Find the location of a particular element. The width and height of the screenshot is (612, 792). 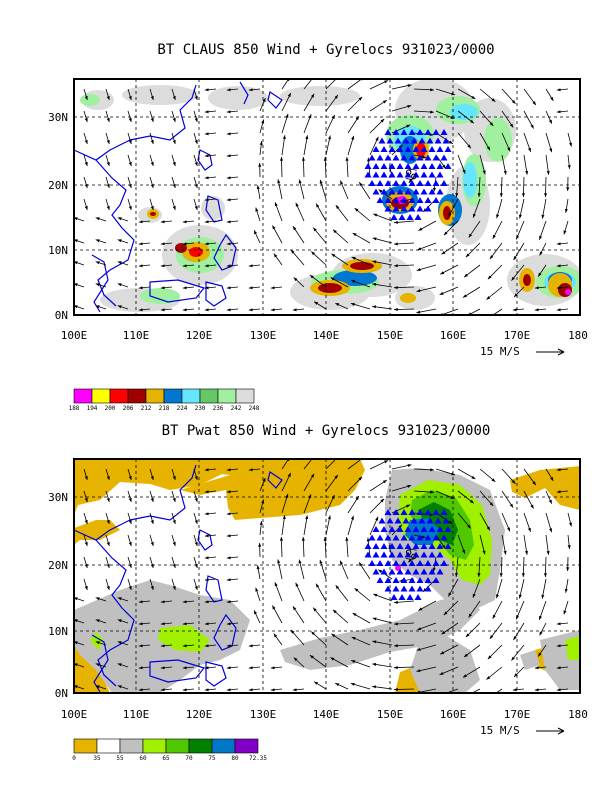

panel-title: BT Pwat 850 Wind + Gyrelocs 931023/0000 is located at coordinates (326, 431).